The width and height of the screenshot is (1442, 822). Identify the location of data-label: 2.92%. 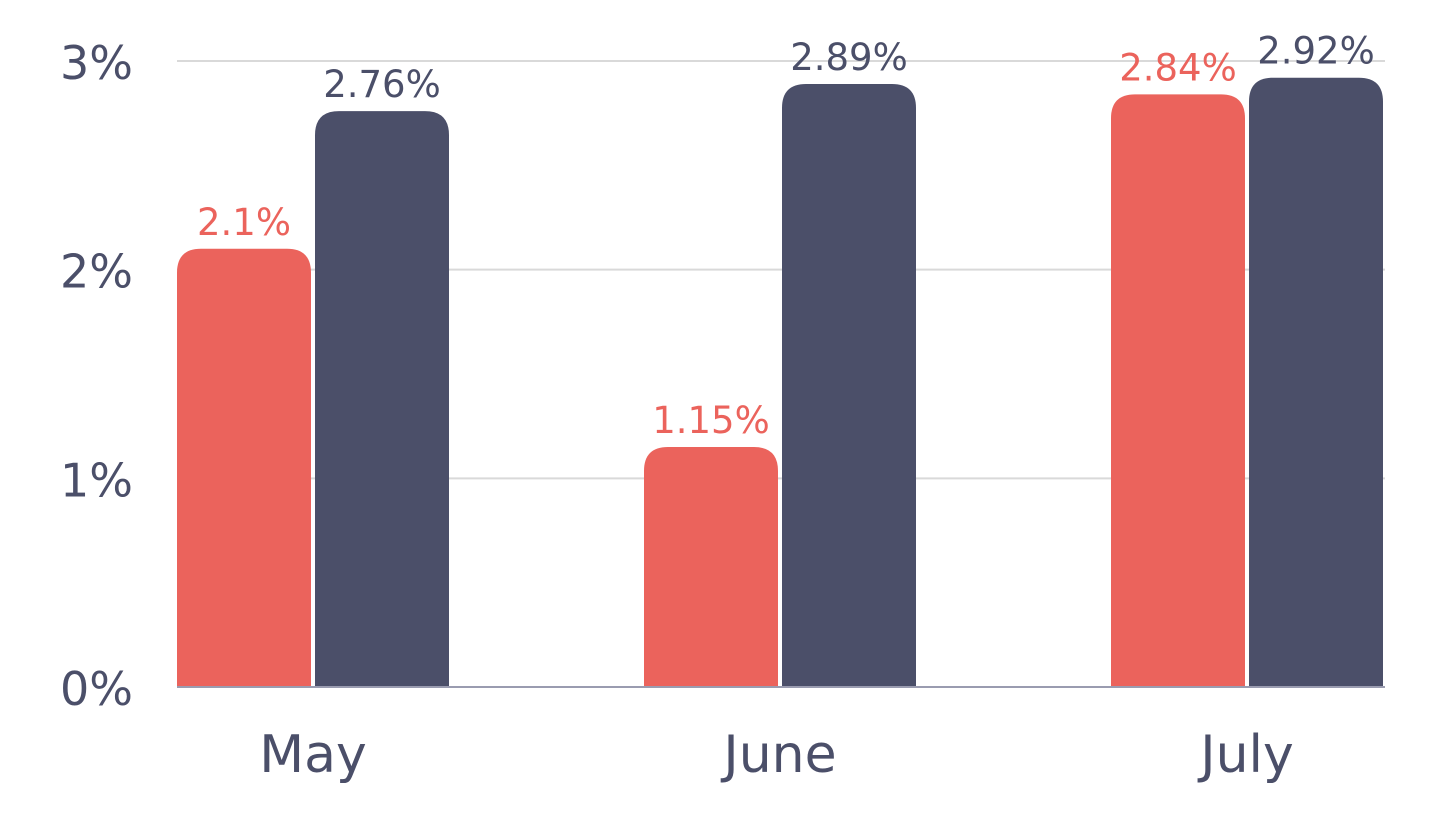
(1316, 51).